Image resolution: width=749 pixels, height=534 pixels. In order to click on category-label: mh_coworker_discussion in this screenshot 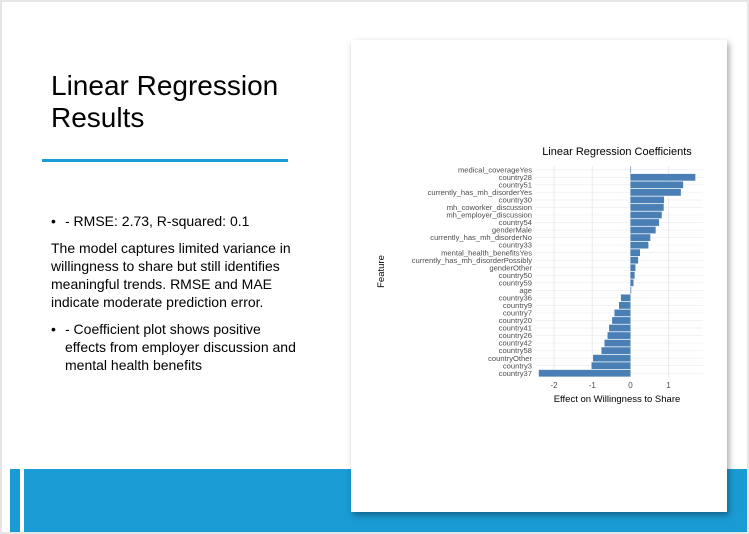, I will do `click(489, 207)`.